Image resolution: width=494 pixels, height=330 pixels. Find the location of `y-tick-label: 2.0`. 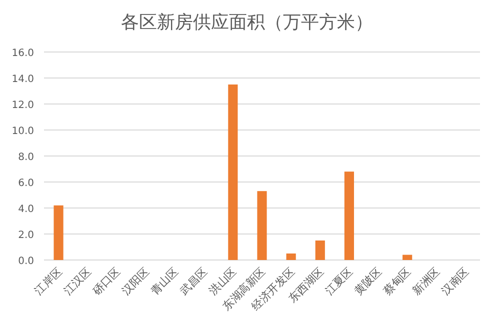

y-tick-label: 2.0 is located at coordinates (26, 235).